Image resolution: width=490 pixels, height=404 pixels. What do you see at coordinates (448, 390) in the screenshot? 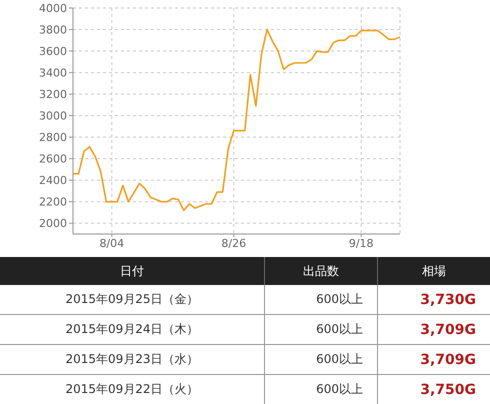
I see `text: 3,750G` at bounding box center [448, 390].